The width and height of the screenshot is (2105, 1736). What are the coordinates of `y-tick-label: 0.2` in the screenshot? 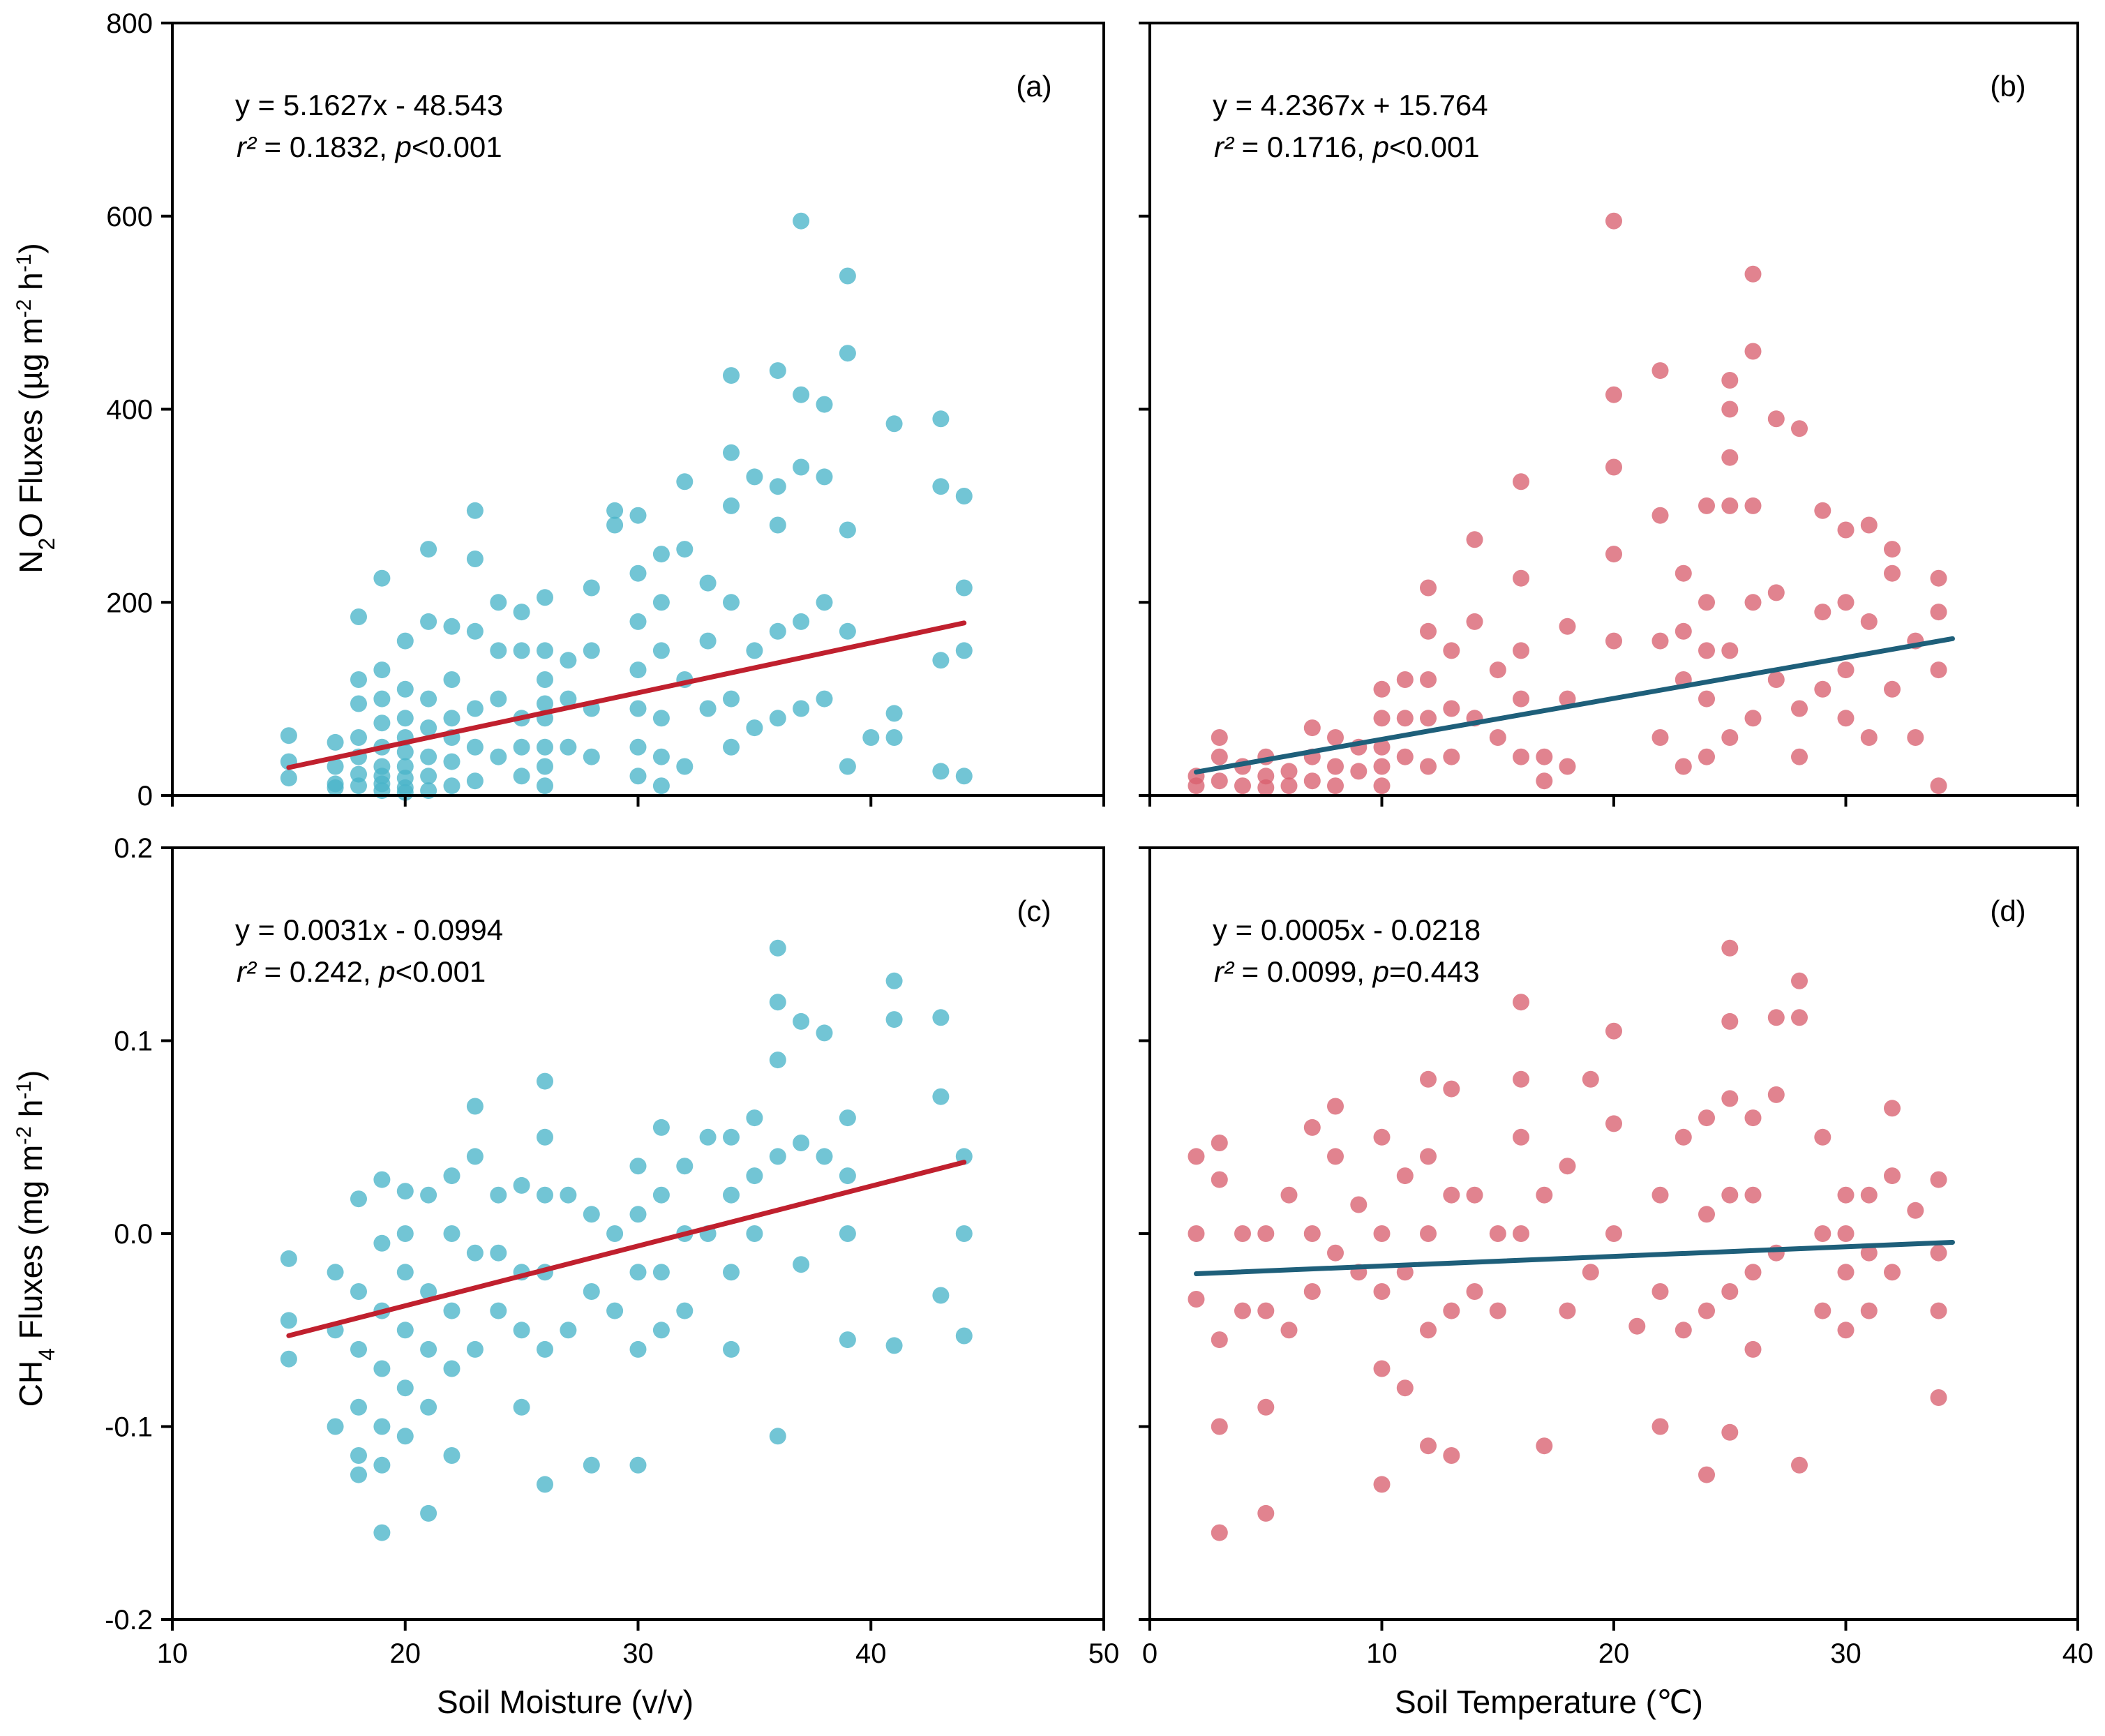 It's located at (133, 848).